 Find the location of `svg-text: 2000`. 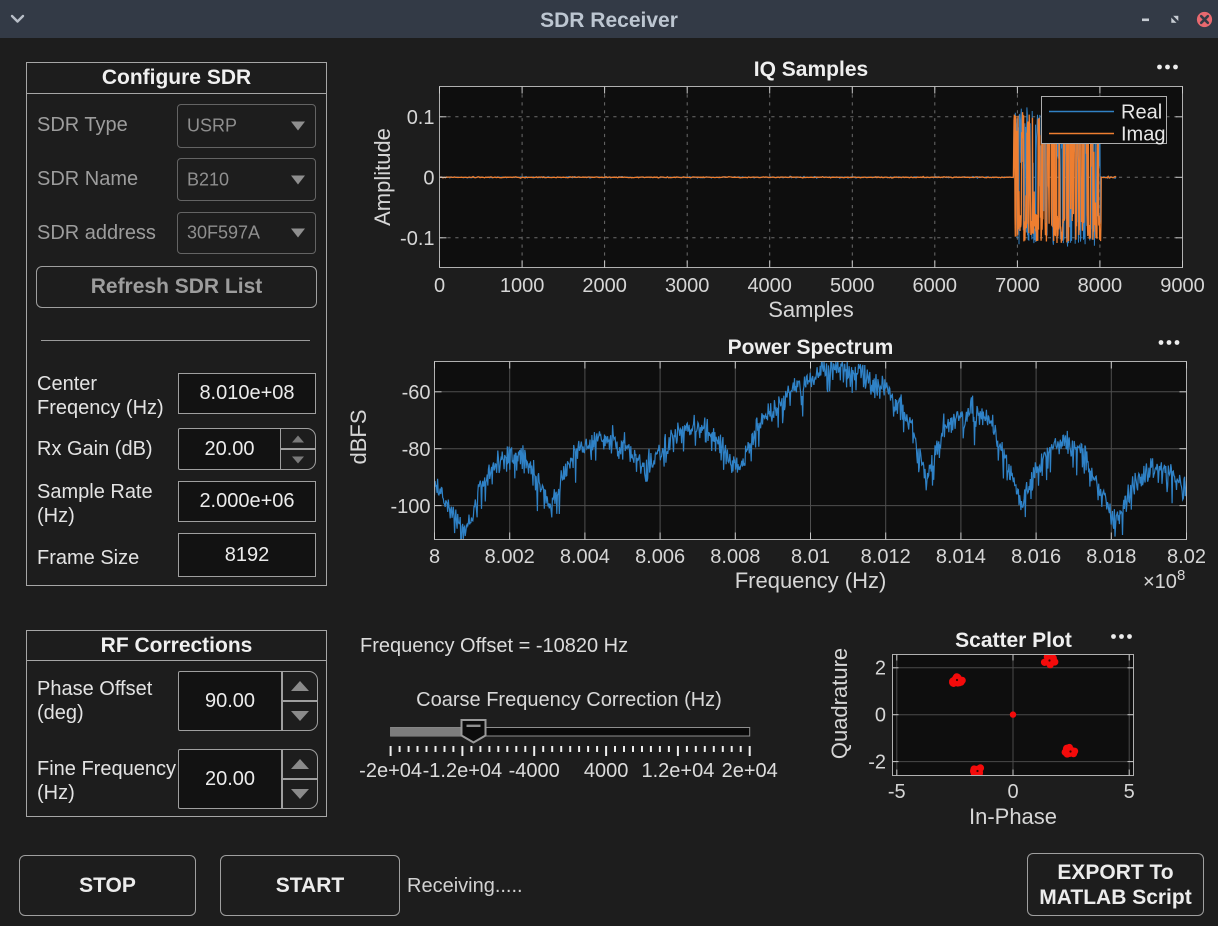

svg-text: 2000 is located at coordinates (604, 286).